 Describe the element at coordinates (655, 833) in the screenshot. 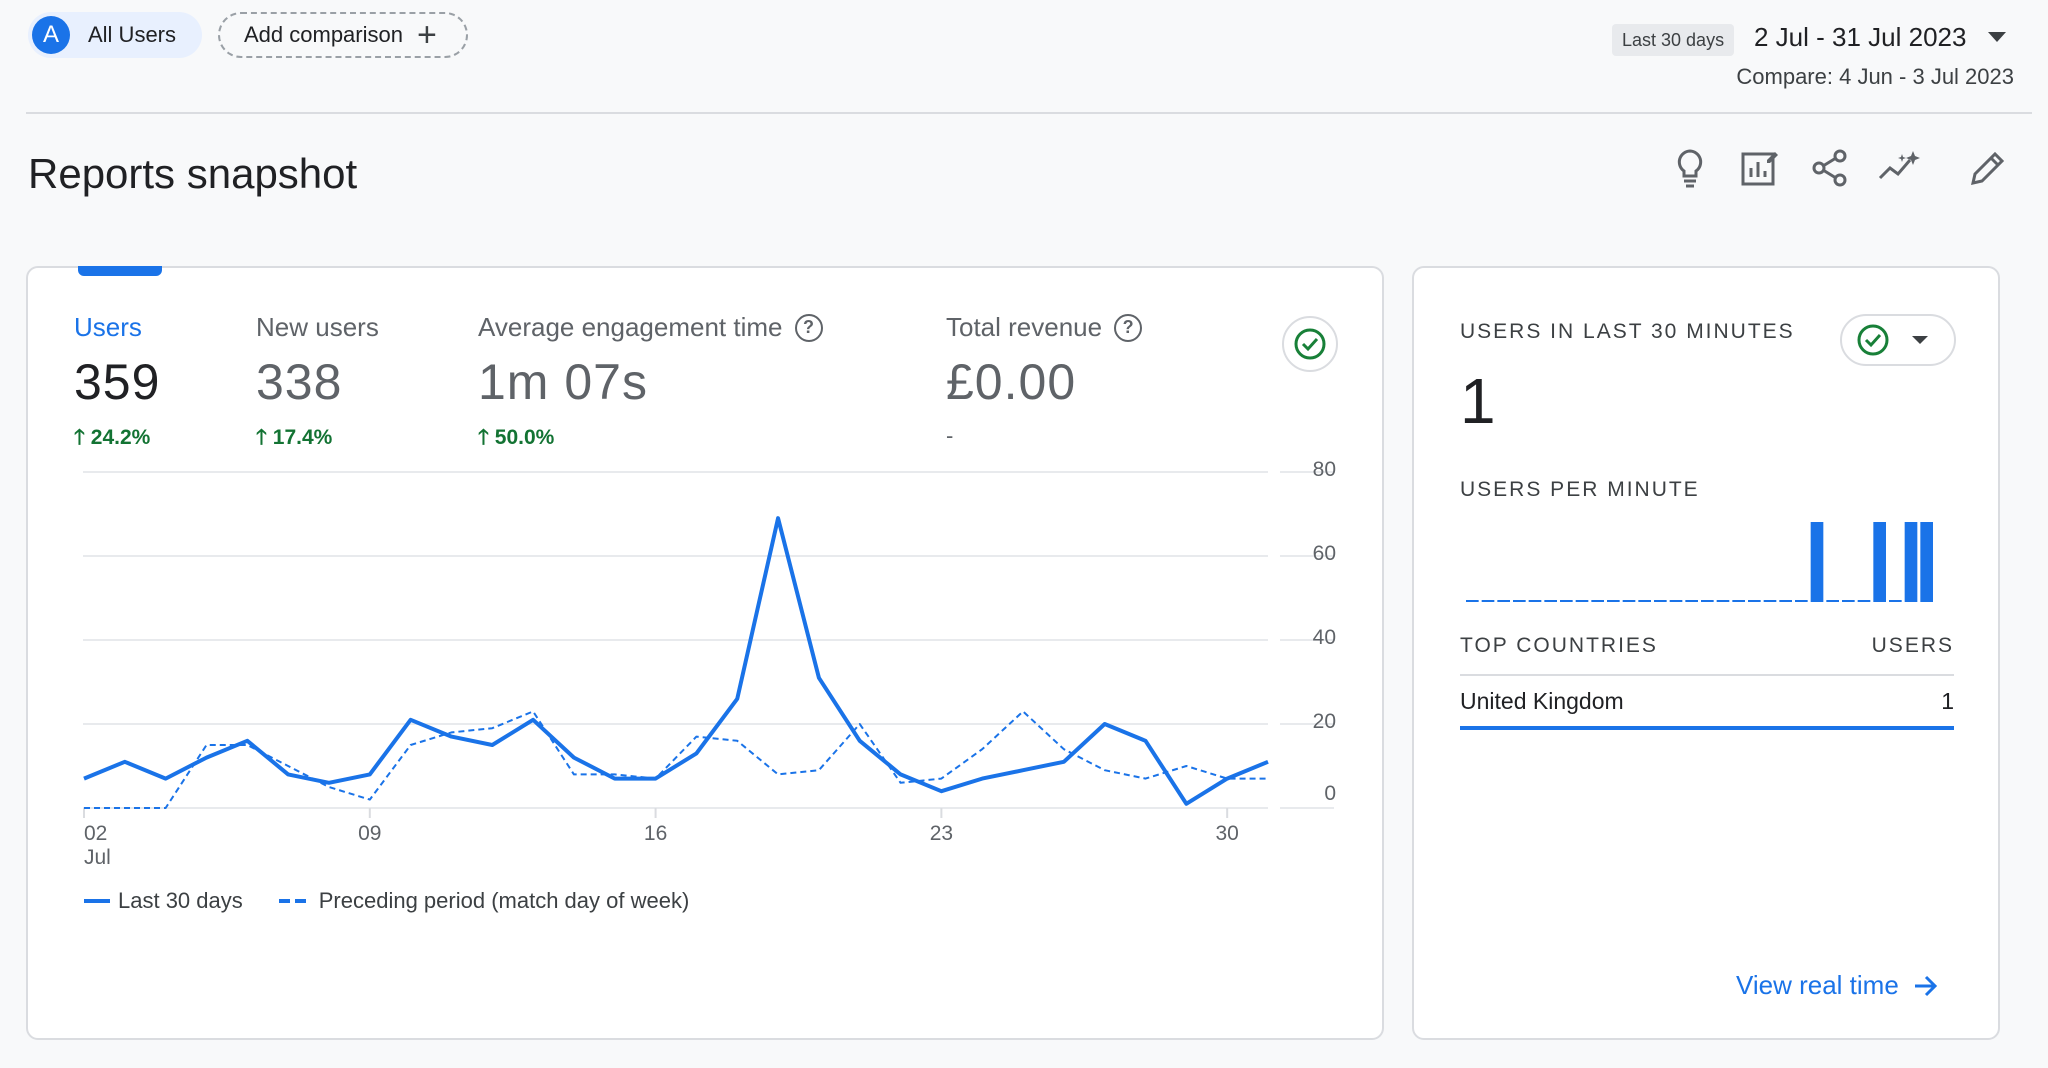

I see `x-tick-label: 16` at that location.